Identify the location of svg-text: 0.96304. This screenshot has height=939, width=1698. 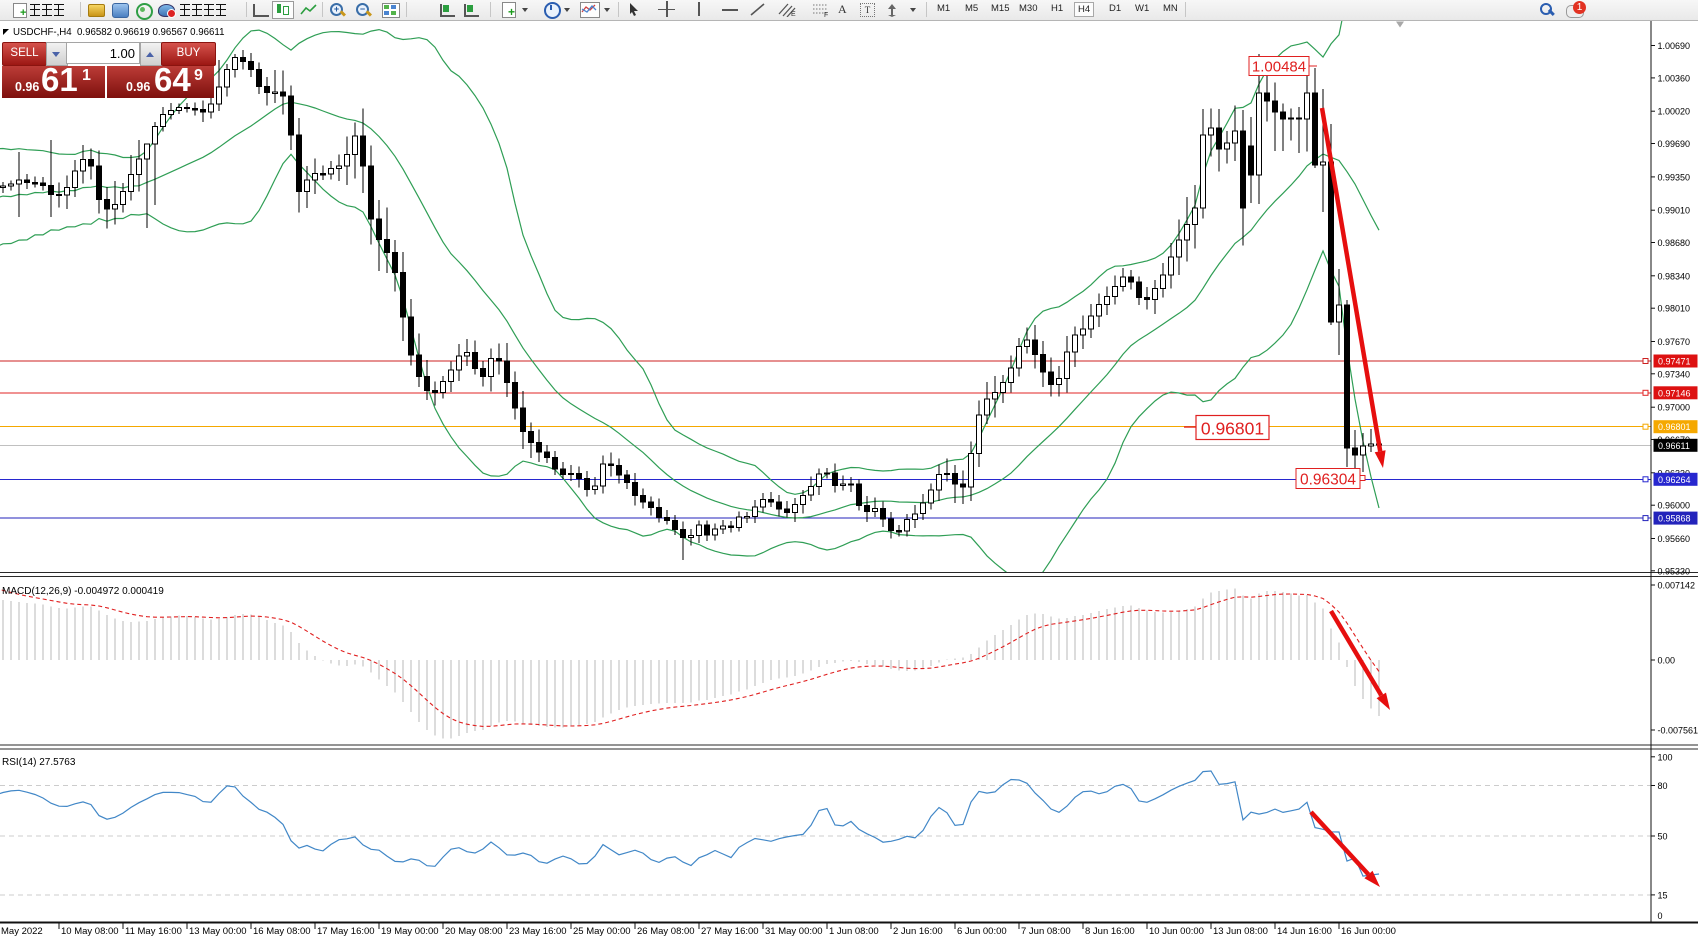
(1328, 480).